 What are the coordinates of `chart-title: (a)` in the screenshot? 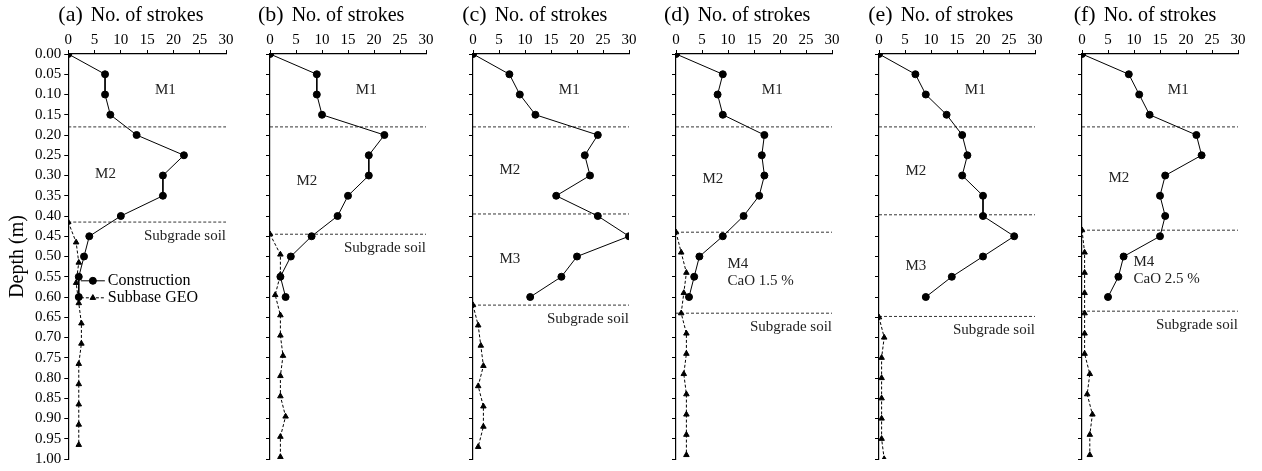 It's located at (70, 13).